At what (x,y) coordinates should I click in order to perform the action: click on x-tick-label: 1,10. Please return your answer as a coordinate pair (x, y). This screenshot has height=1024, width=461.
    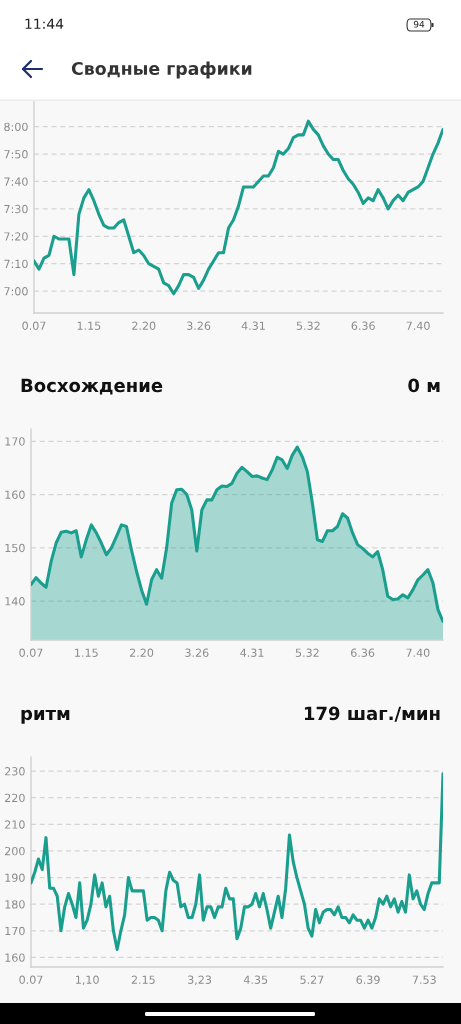
    Looking at the image, I should click on (87, 980).